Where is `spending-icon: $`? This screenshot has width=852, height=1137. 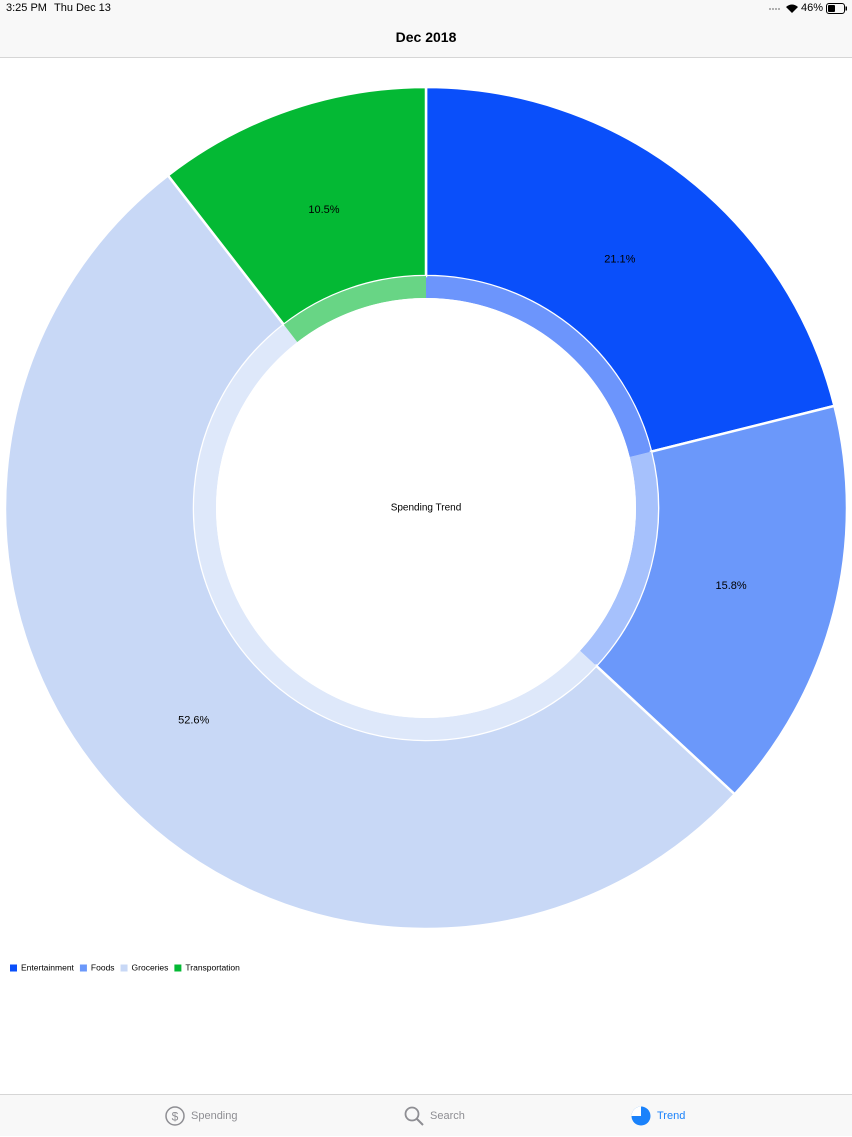
spending-icon: $ is located at coordinates (175, 1116).